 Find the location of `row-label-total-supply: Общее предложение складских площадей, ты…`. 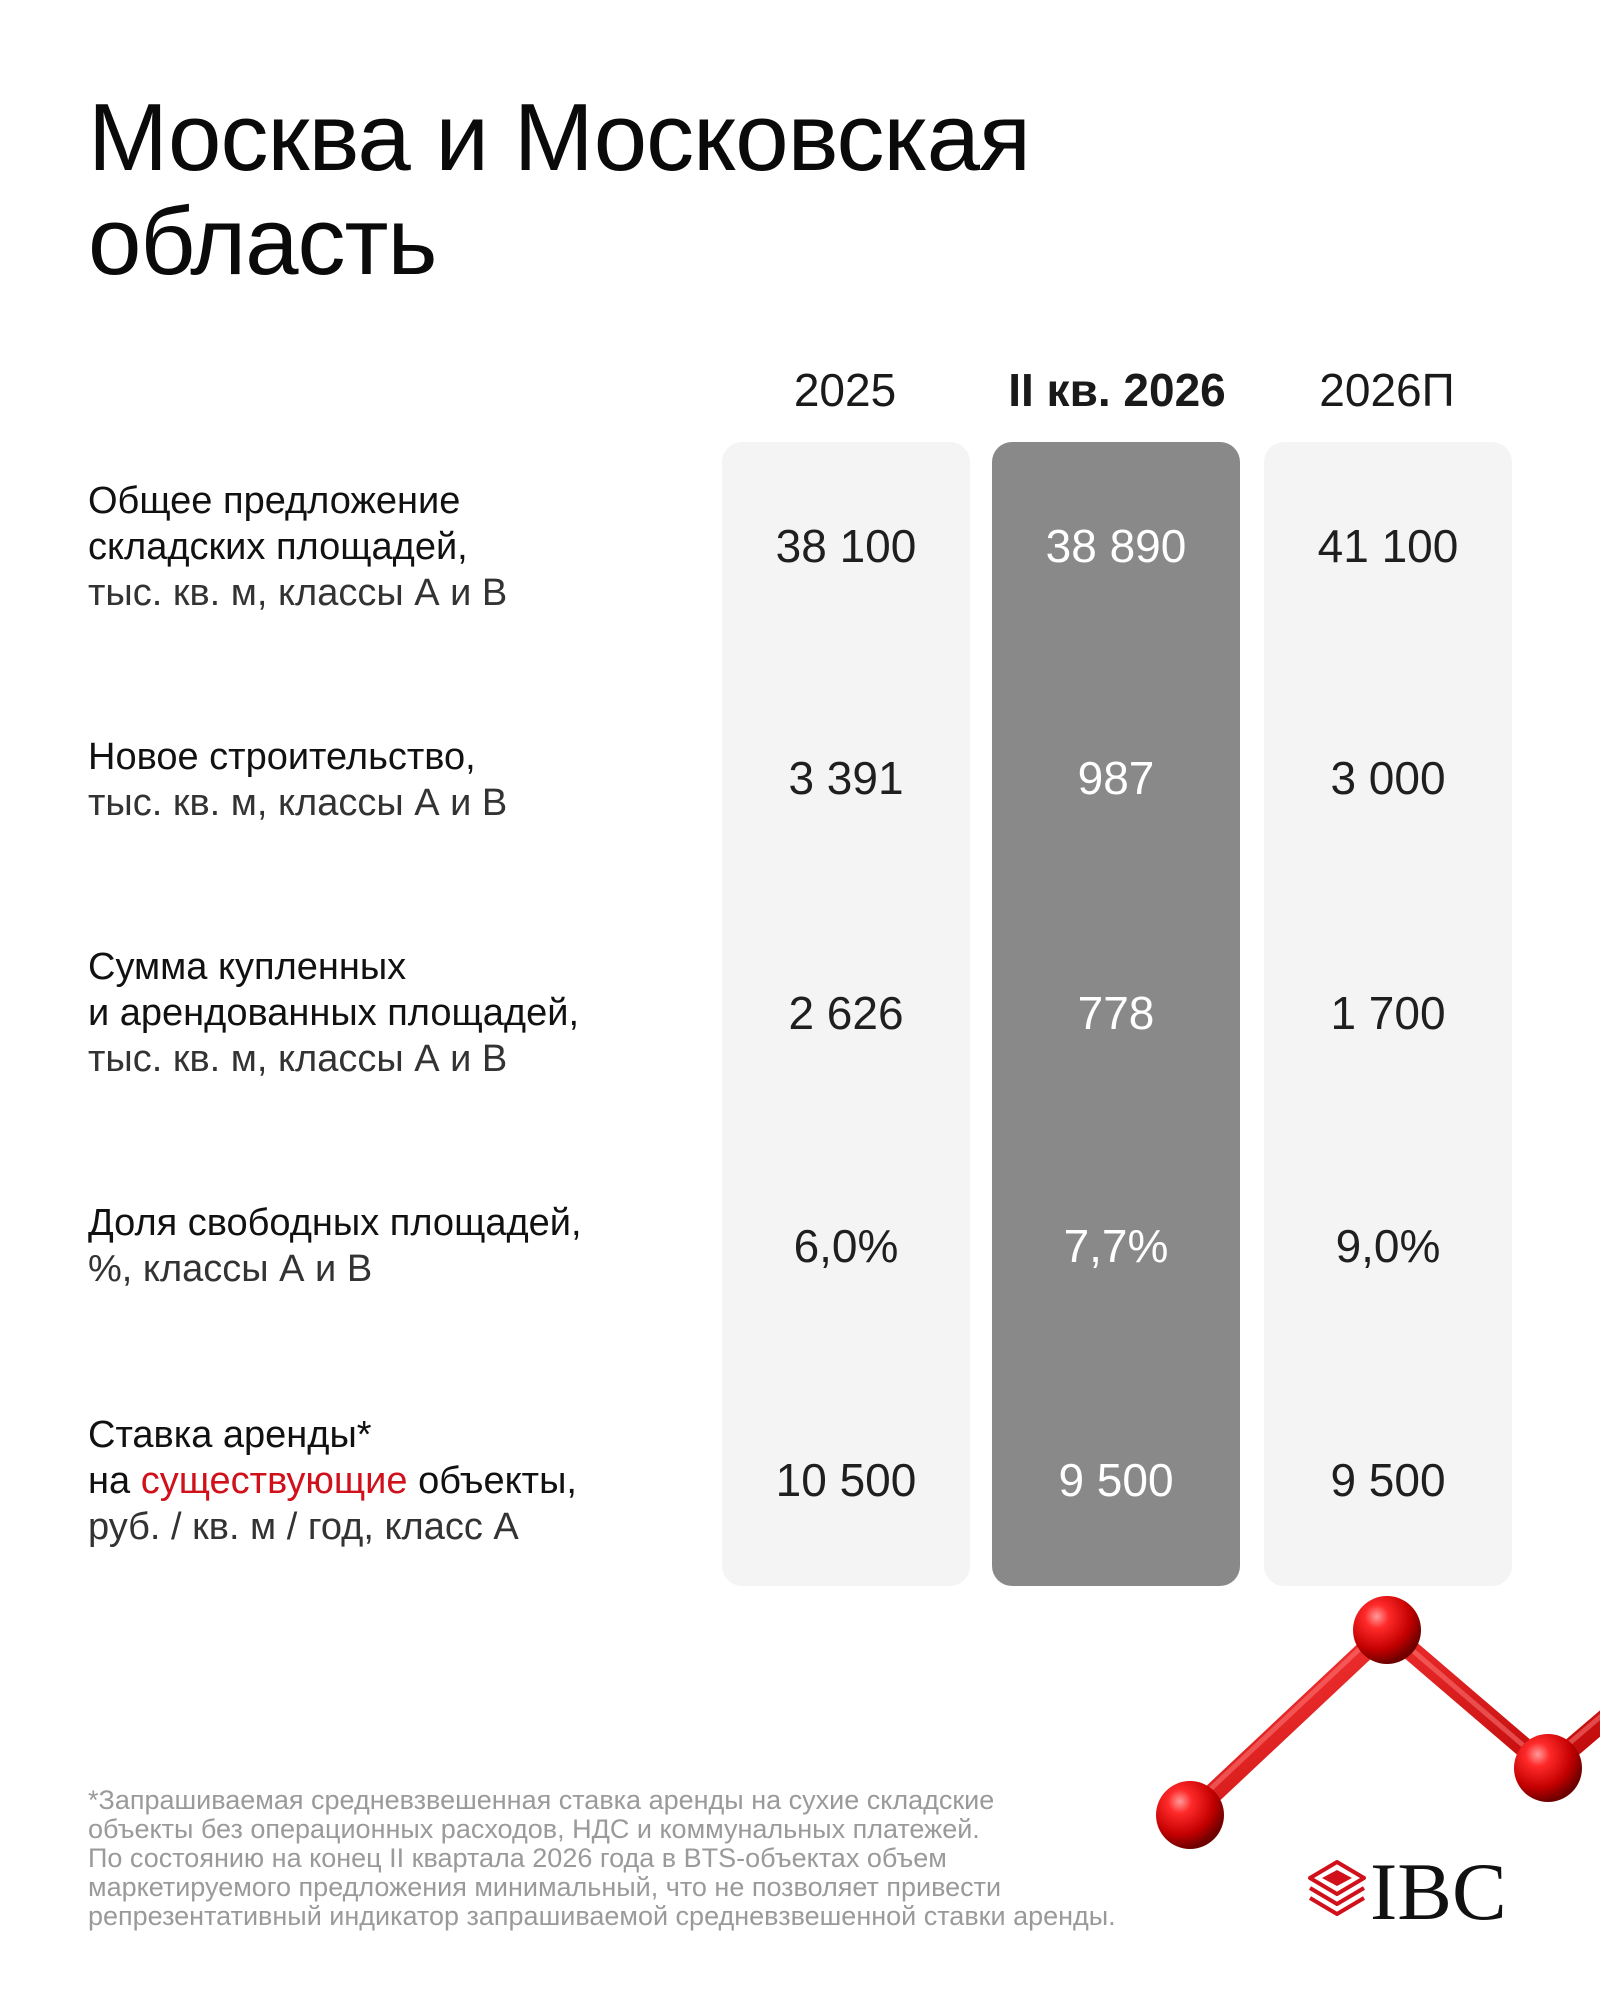

row-label-total-supply: Общее предложение складских площадей, ты… is located at coordinates (388, 547).